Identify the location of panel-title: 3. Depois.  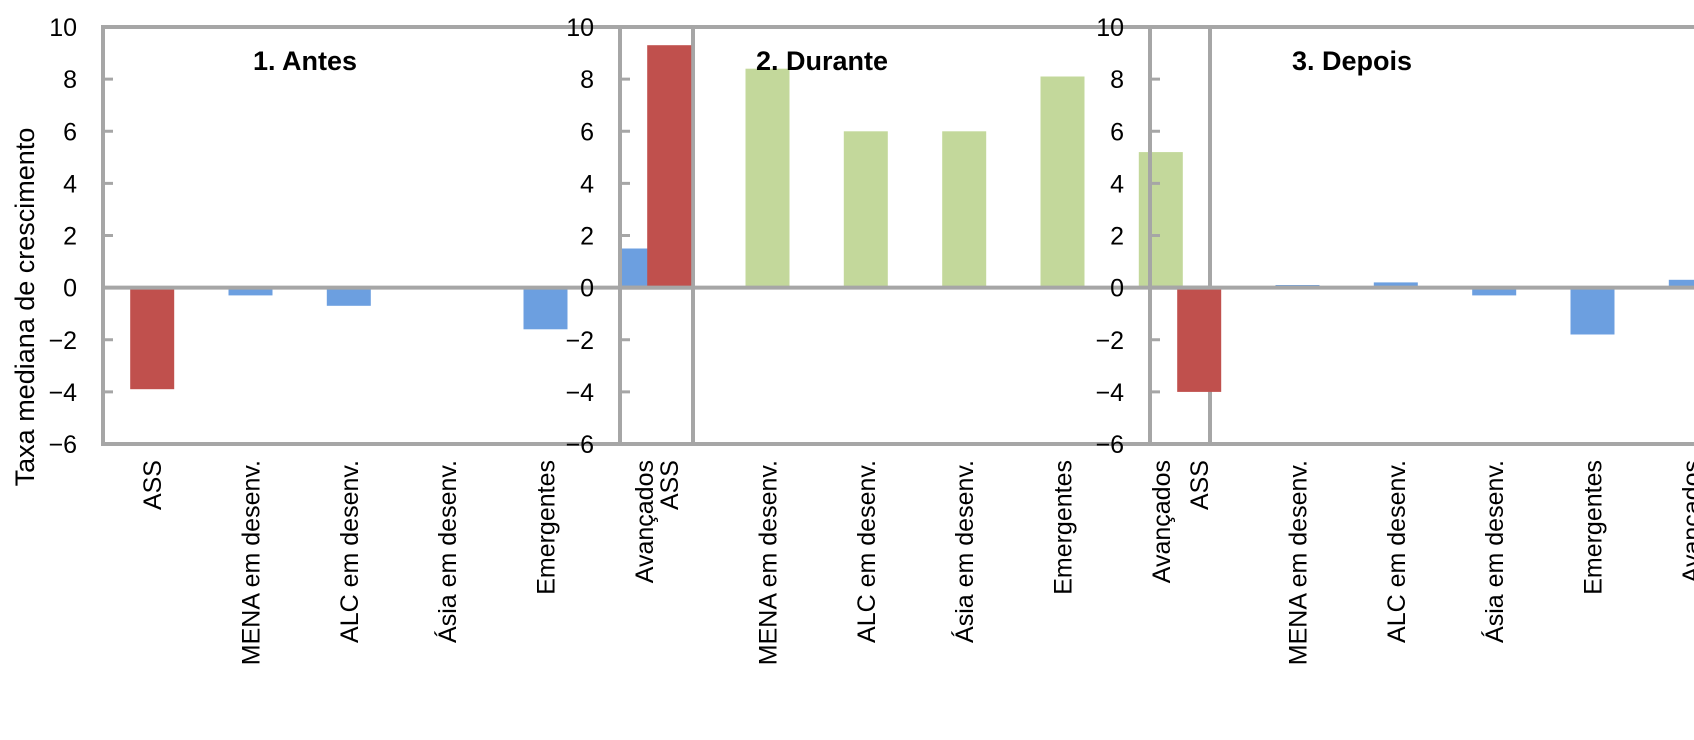
(1352, 61).